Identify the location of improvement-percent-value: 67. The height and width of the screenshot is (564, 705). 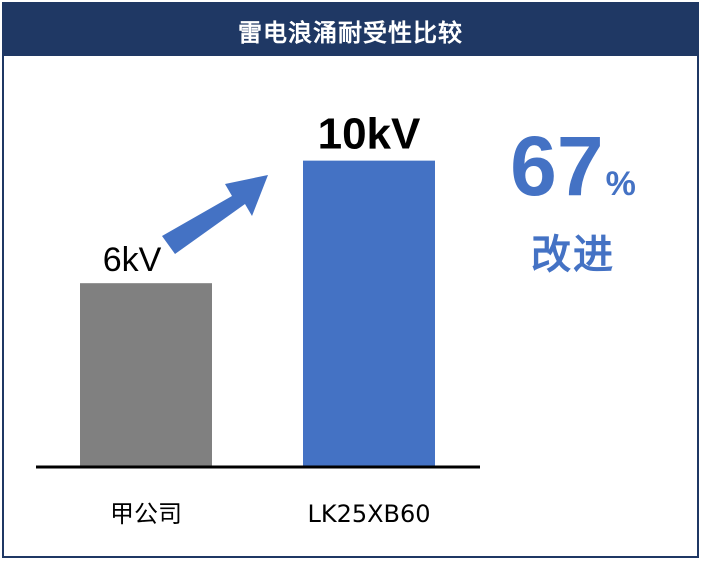
(557, 166).